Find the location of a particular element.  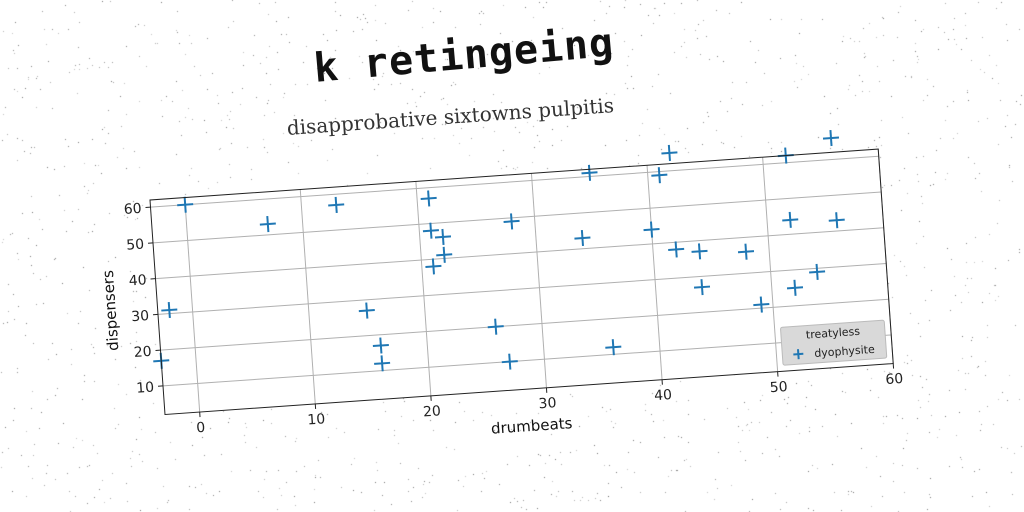

legend-marker is located at coordinates (798, 354).